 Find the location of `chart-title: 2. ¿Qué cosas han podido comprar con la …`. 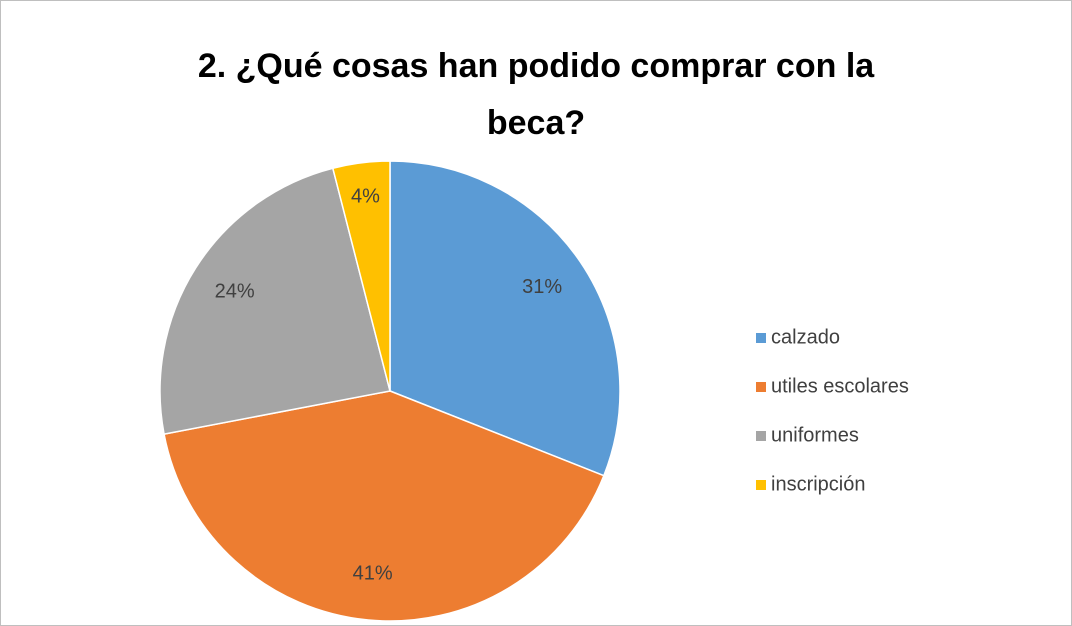

chart-title: 2. ¿Qué cosas han podido comprar con la … is located at coordinates (536, 94).